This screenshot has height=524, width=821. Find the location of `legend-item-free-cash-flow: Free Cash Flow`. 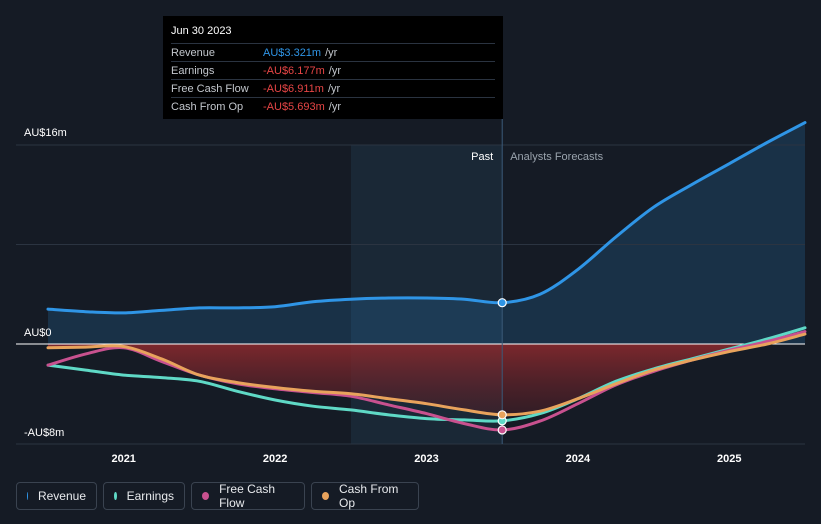

legend-item-free-cash-flow: Free Cash Flow is located at coordinates (248, 496).